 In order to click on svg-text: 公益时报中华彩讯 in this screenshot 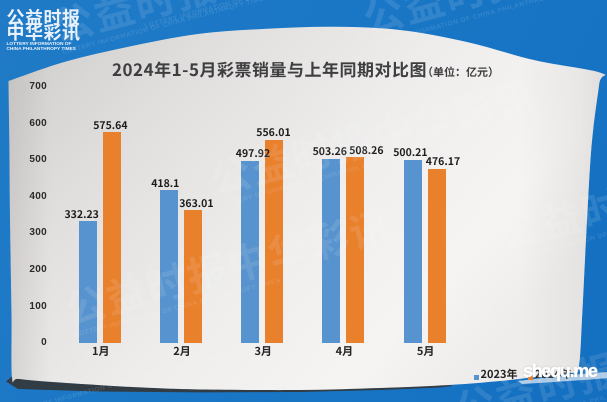, I will do `click(527, 348)`.